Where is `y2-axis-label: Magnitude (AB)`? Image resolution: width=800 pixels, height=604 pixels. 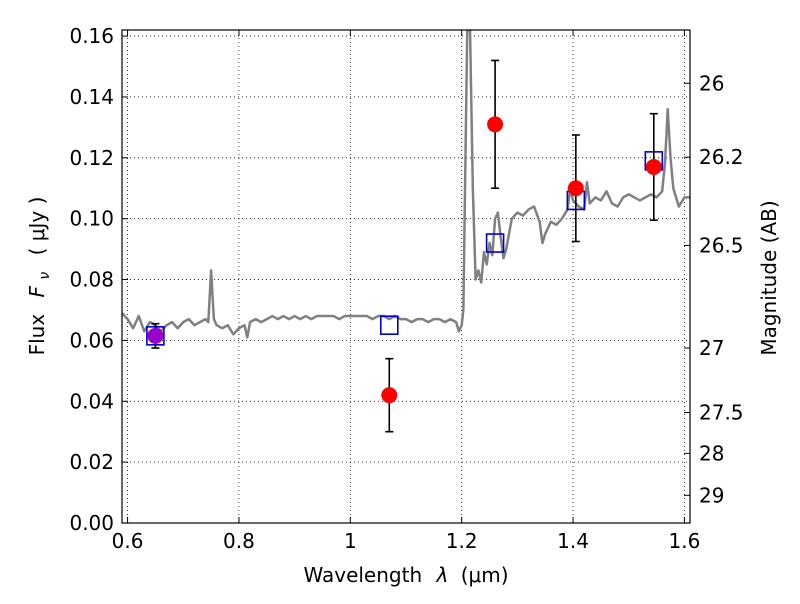 y2-axis-label: Magnitude (AB) is located at coordinates (769, 277).